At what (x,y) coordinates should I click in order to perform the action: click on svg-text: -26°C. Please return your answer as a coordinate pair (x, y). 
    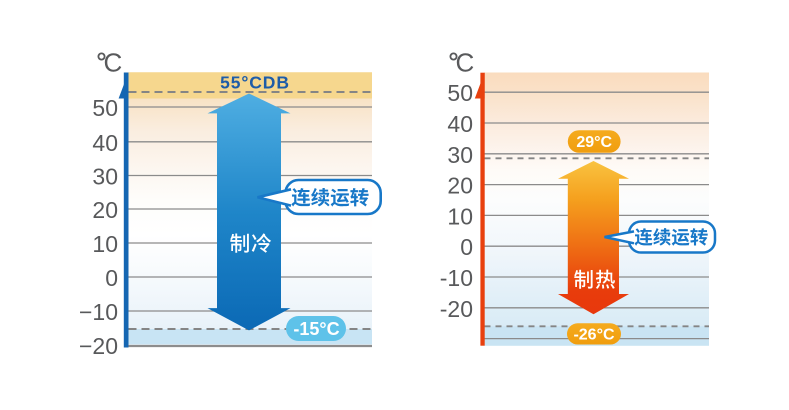
    Looking at the image, I should click on (594, 335).